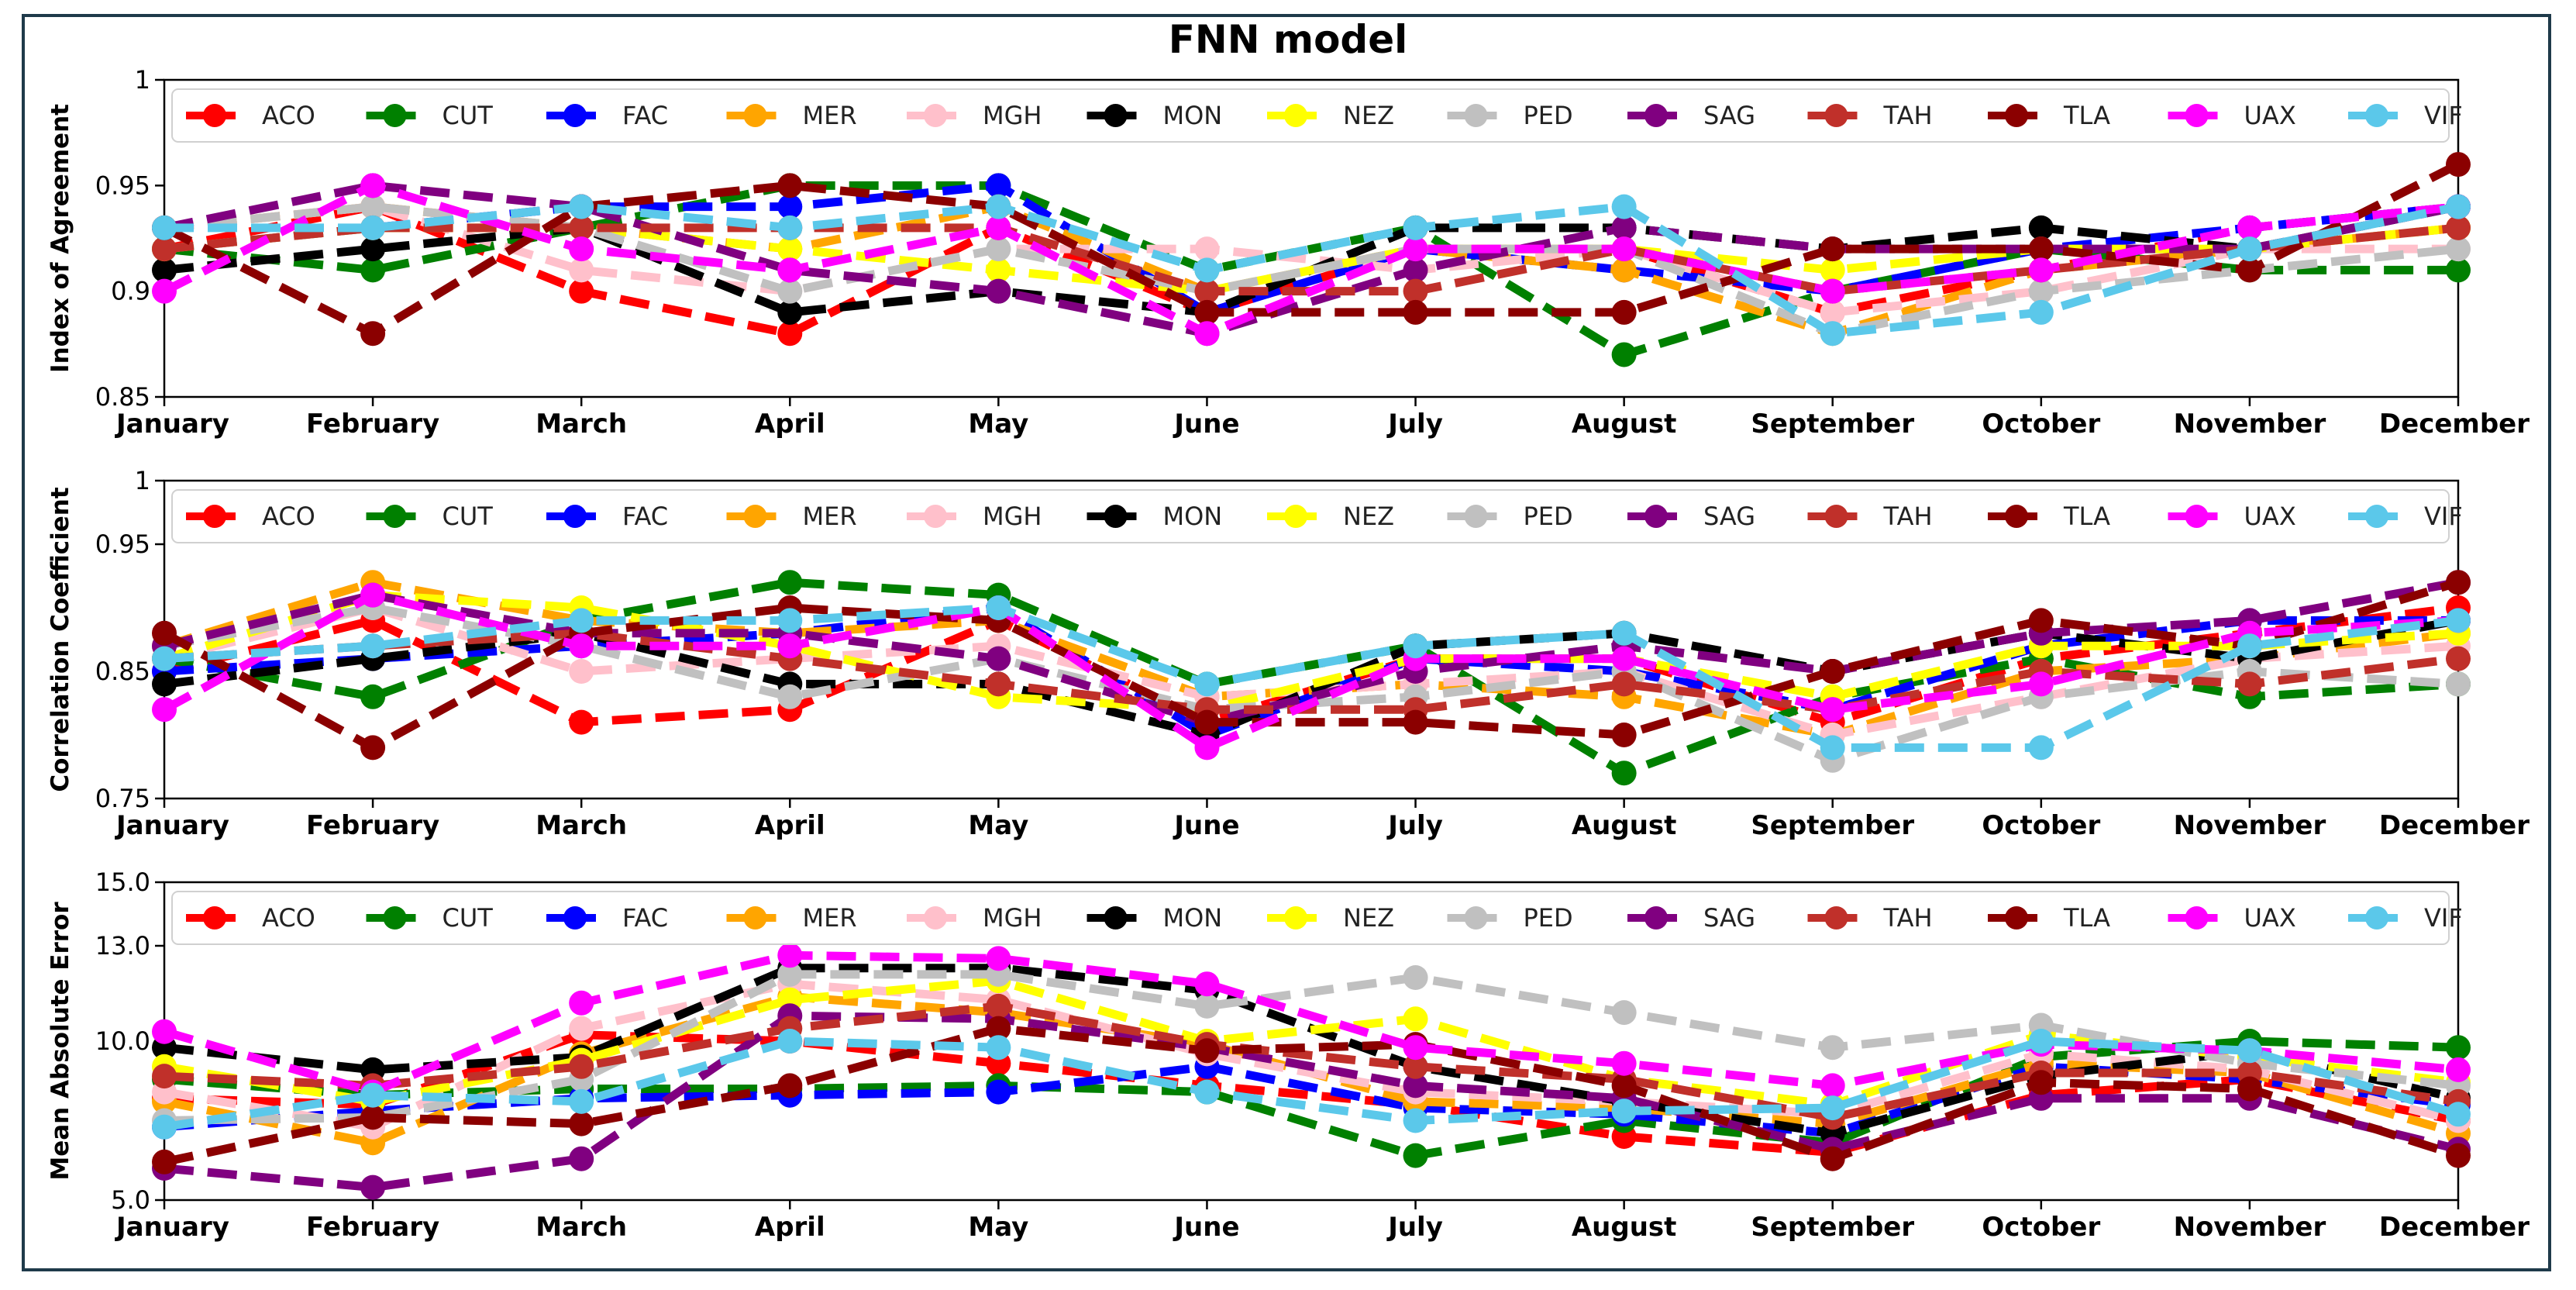 This screenshot has width=2576, height=1290. What do you see at coordinates (122, 185) in the screenshot?
I see `y-tick-label: 0.95` at bounding box center [122, 185].